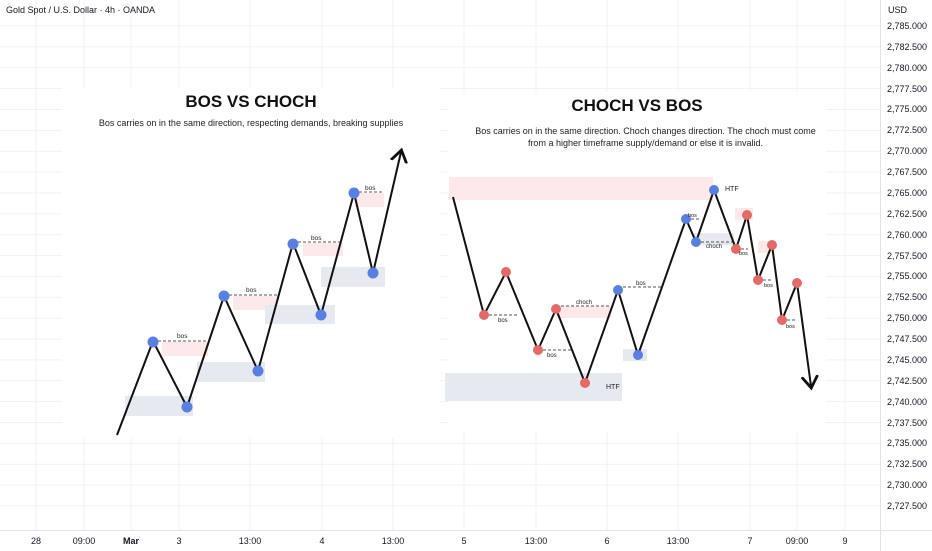 Image resolution: width=932 pixels, height=551 pixels. Describe the element at coordinates (845, 541) in the screenshot. I see `time-tick-label: 9` at that location.